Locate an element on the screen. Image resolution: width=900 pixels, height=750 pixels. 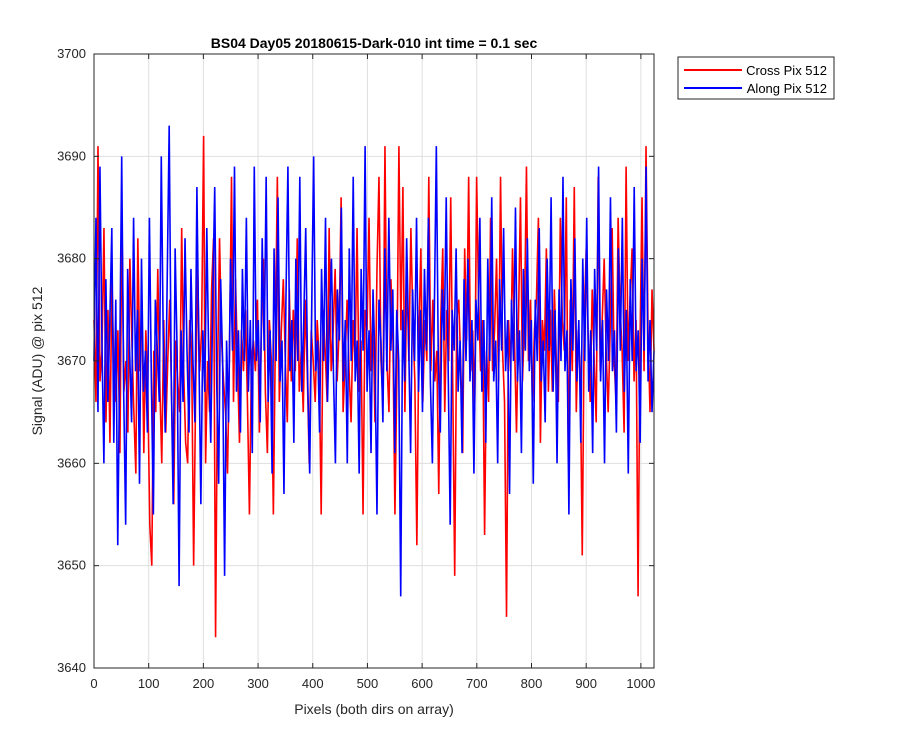
x-tick-label: 300 is located at coordinates (258, 683).